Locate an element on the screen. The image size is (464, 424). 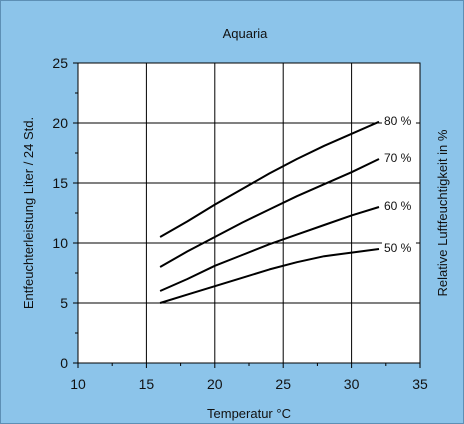
y-tick-label: 0 is located at coordinates (64, 363).